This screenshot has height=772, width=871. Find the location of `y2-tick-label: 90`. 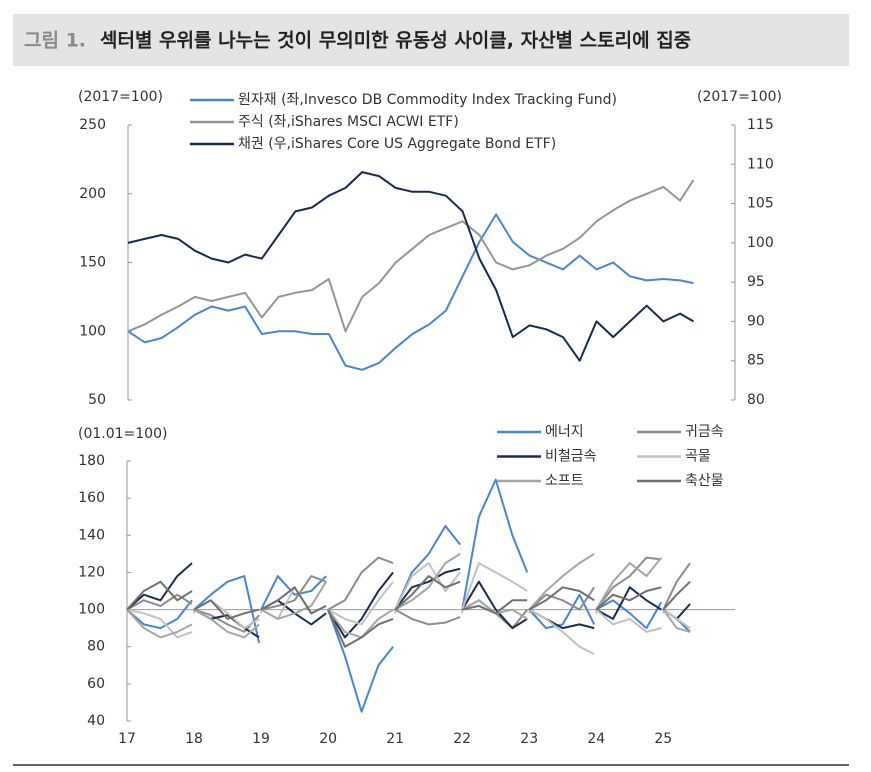

y2-tick-label: 90 is located at coordinates (756, 321).